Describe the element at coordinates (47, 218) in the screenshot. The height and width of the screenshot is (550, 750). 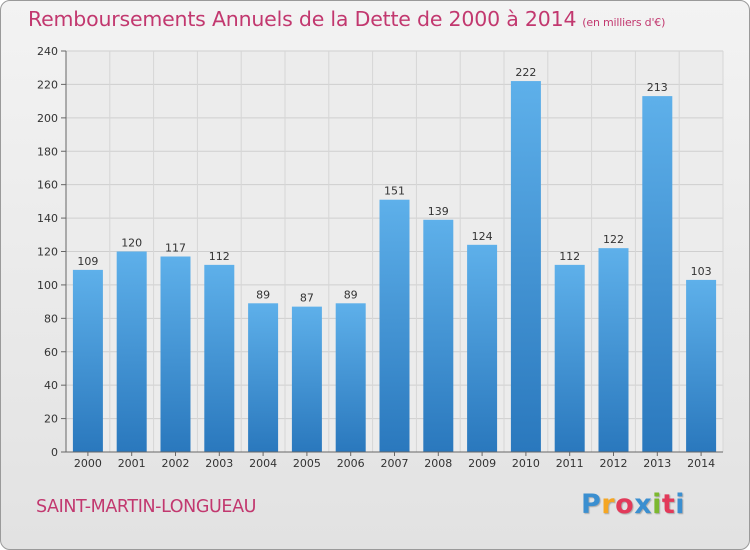
I see `y-tick-label: 140` at that location.